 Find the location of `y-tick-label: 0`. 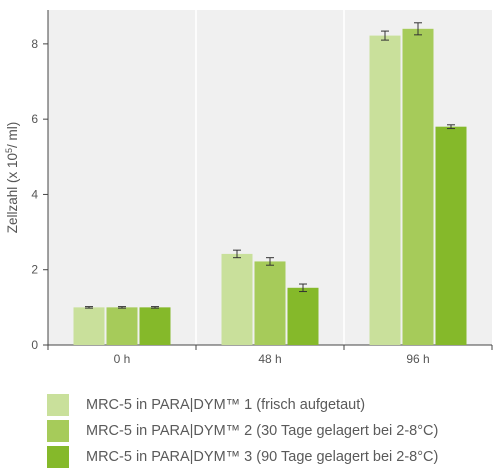

y-tick-label: 0 is located at coordinates (34, 345).